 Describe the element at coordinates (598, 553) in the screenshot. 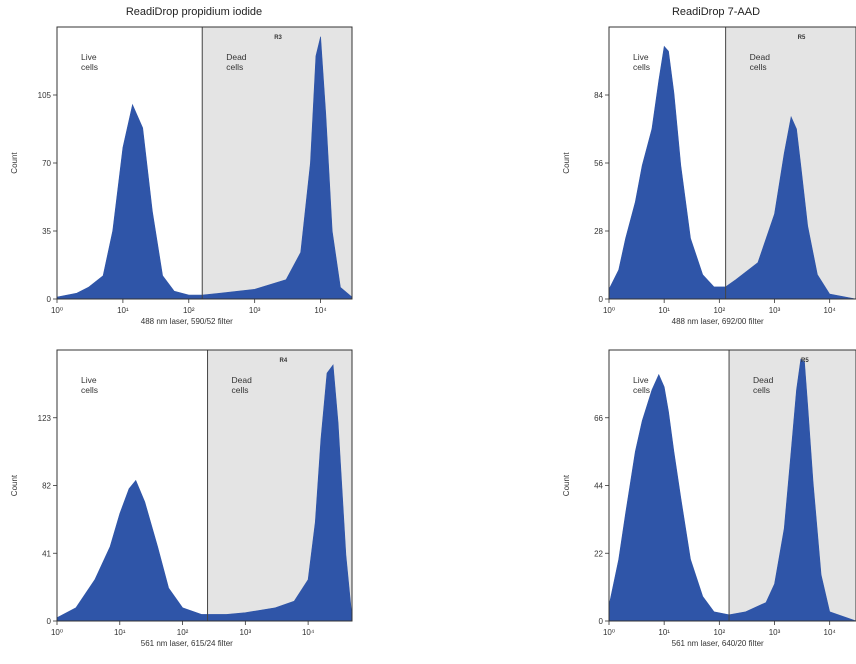

I see `y-tick-label: 22` at that location.